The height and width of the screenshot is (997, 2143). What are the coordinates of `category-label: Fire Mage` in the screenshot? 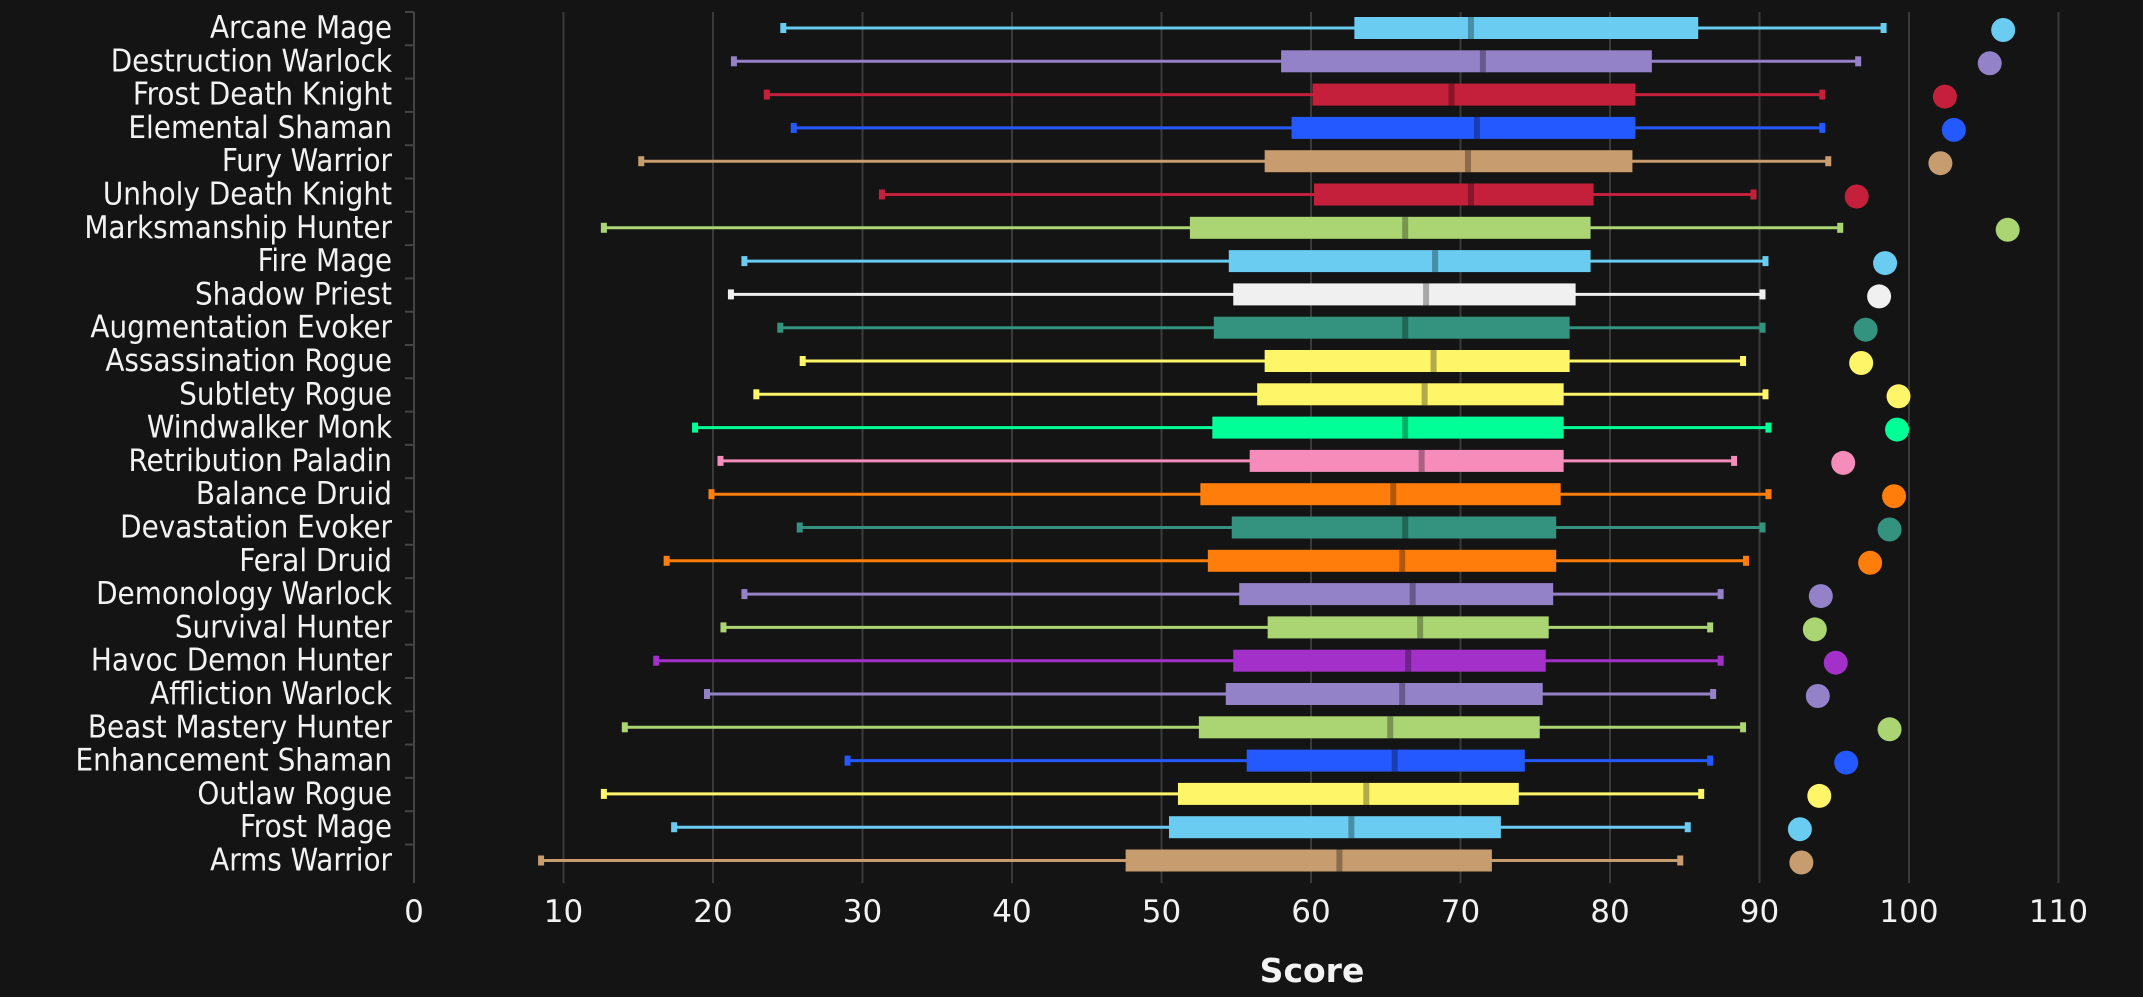 It's located at (325, 261).